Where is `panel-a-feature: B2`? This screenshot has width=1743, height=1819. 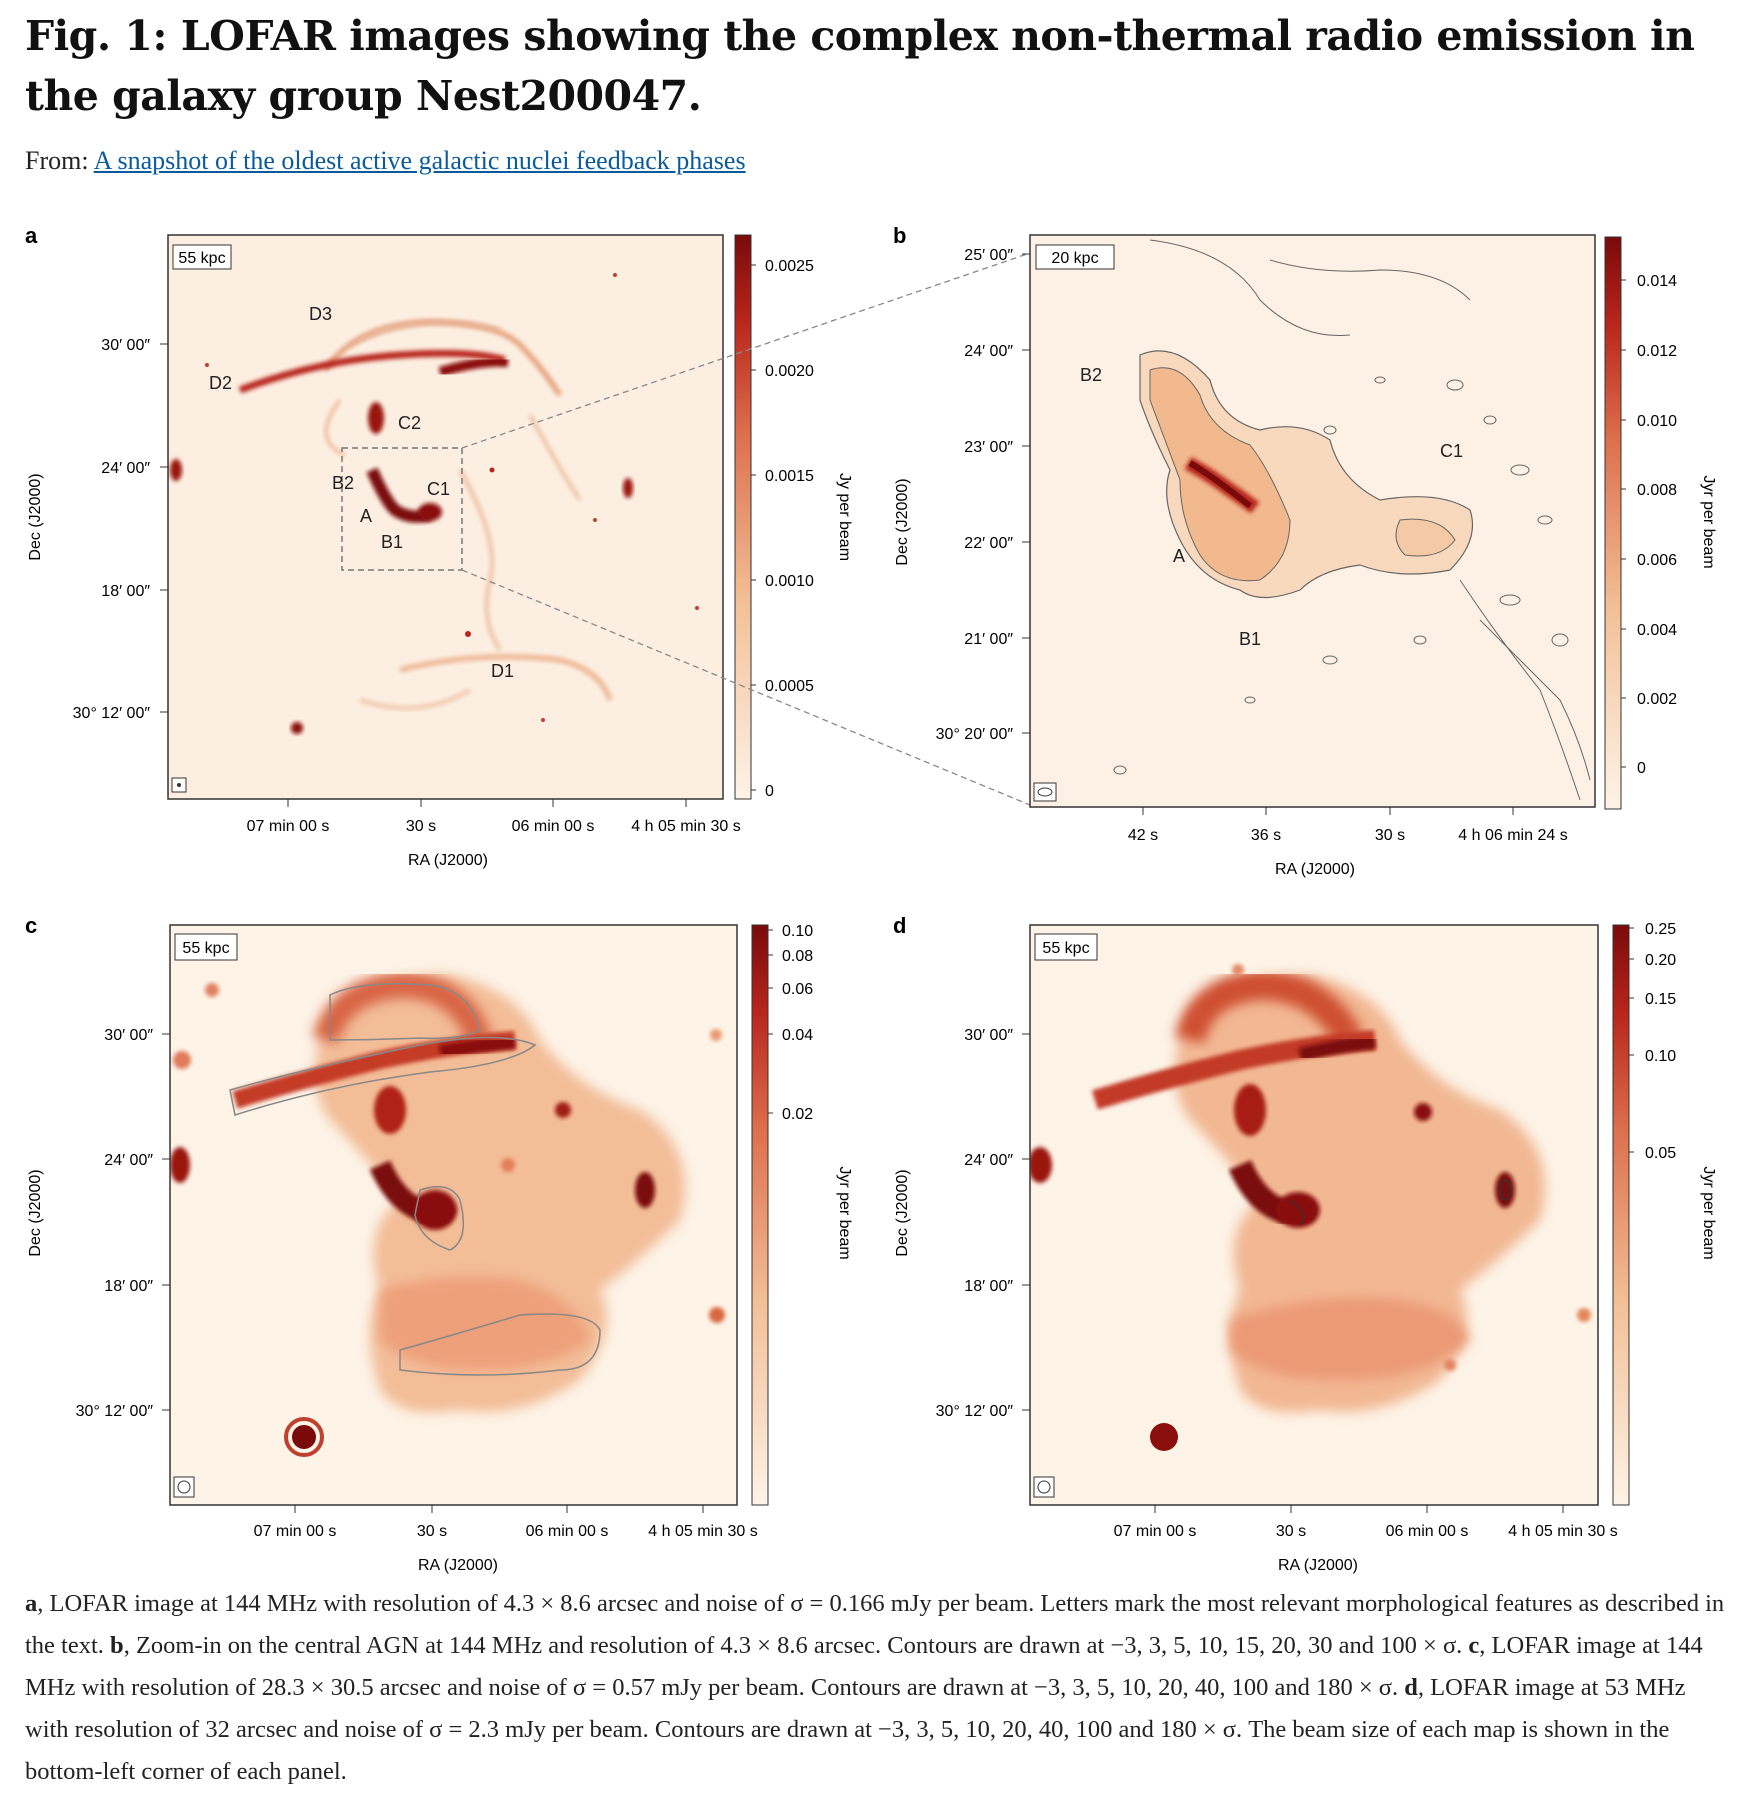
panel-a-feature: B2 is located at coordinates (343, 483).